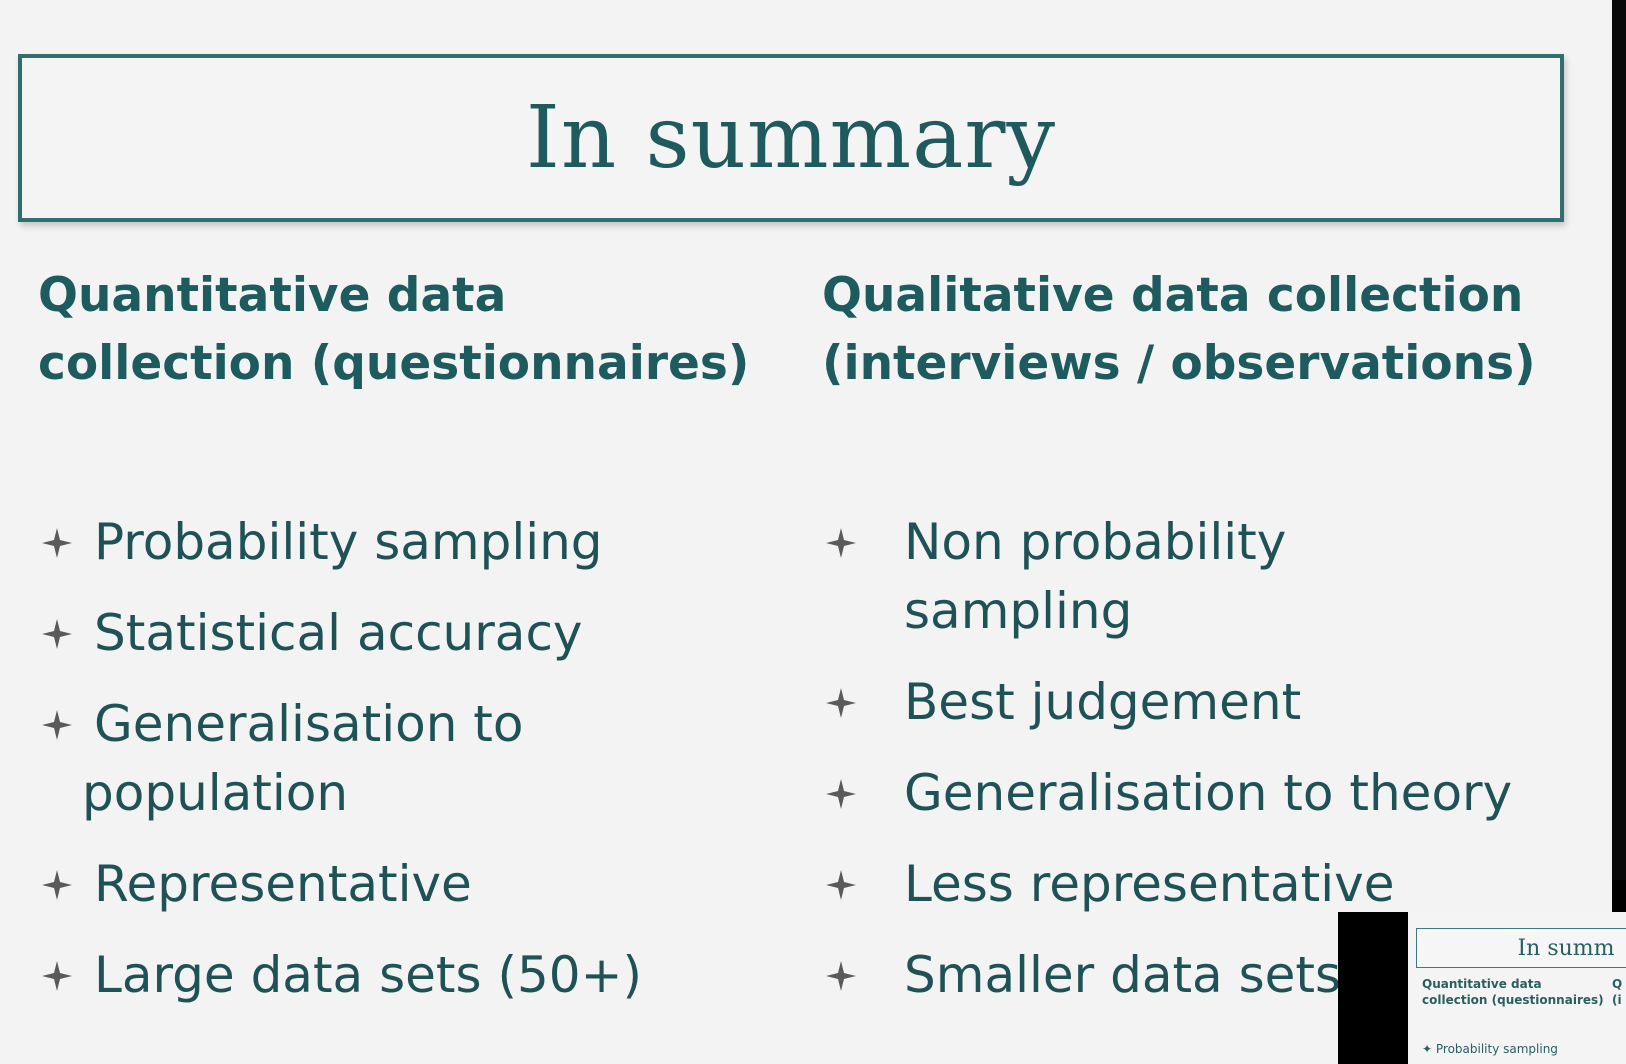  Describe the element at coordinates (1179, 363) in the screenshot. I see `right-heading-line2: (interviews / observations)` at that location.